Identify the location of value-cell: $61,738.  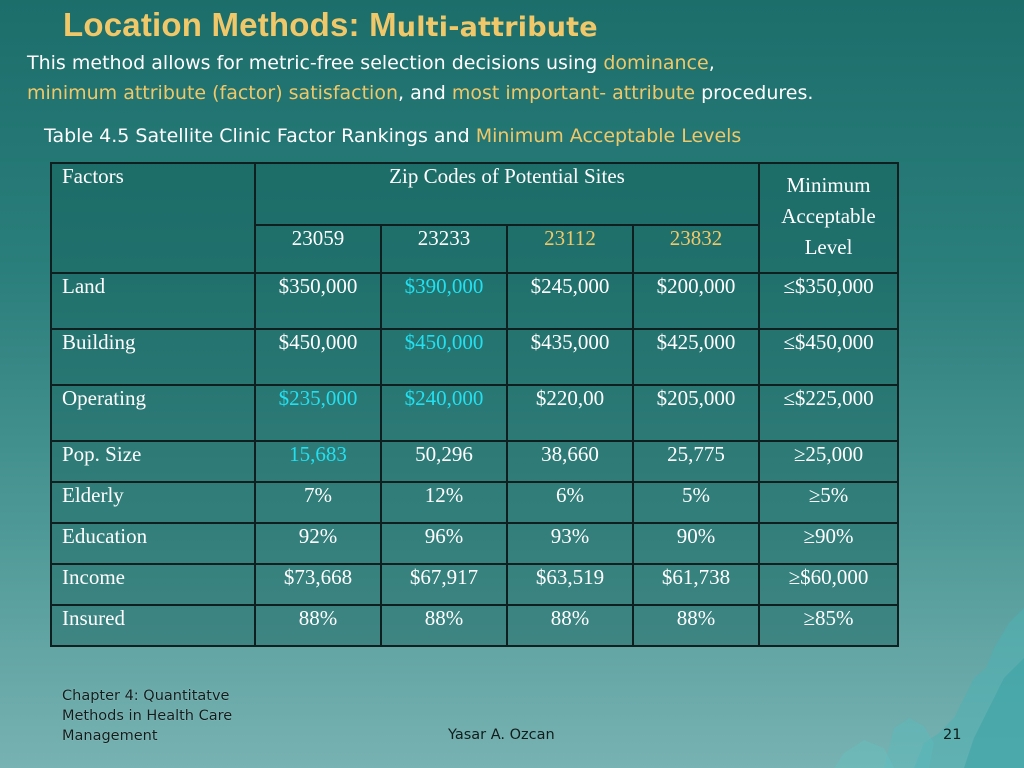
(696, 584).